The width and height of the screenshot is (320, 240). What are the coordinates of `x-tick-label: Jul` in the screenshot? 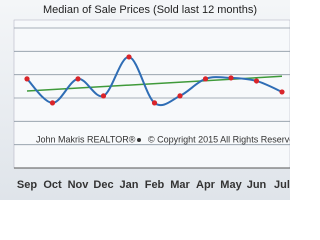 It's located at (282, 185).